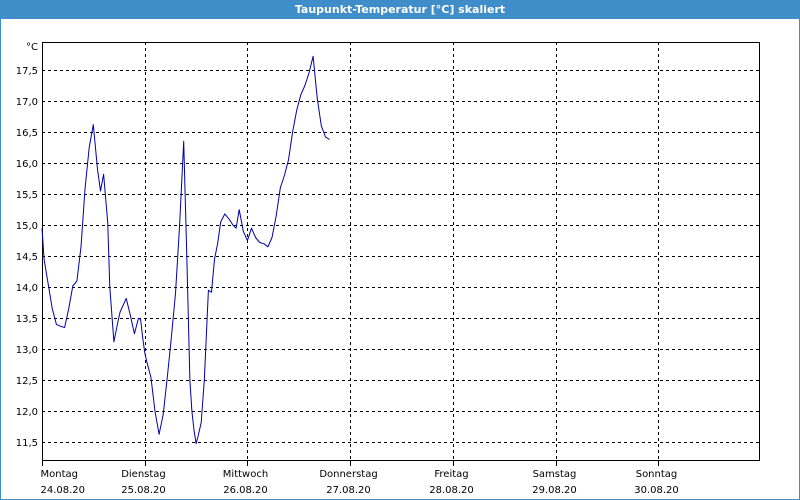  I want to click on x-tick-date: 24.08.20, so click(63, 490).